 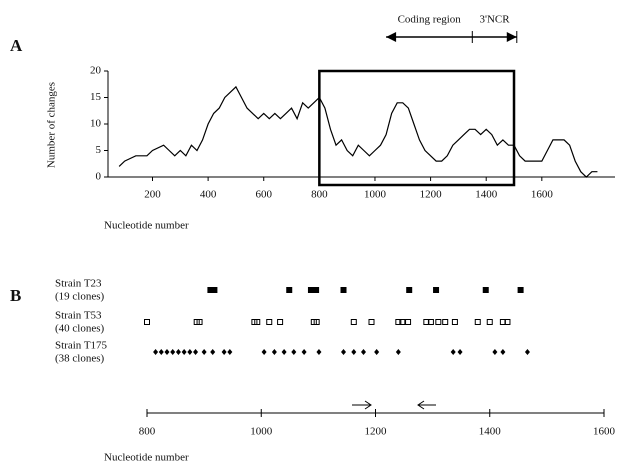 What do you see at coordinates (394, 405) in the screenshot?
I see `primer-arrows` at bounding box center [394, 405].